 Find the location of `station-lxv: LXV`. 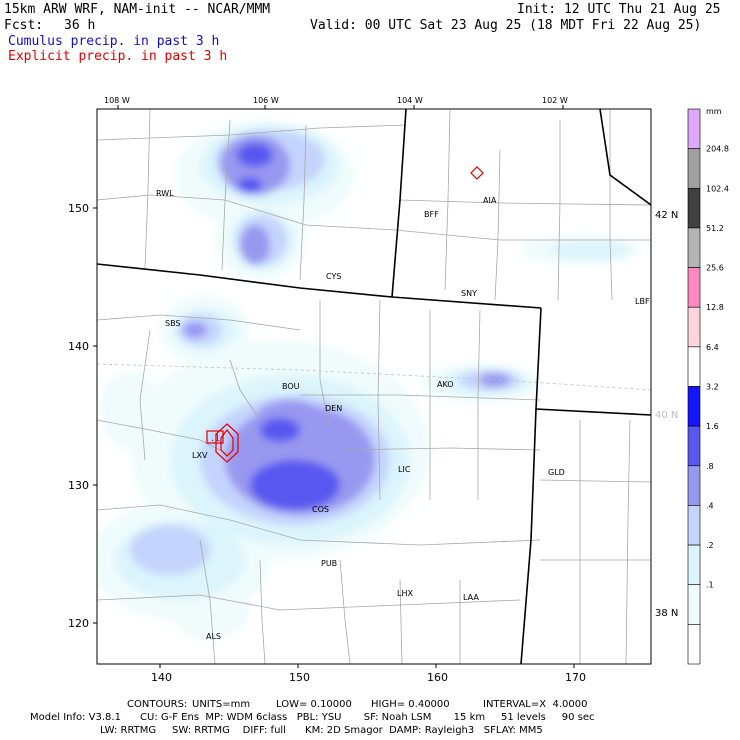

station-lxv: LXV is located at coordinates (200, 455).